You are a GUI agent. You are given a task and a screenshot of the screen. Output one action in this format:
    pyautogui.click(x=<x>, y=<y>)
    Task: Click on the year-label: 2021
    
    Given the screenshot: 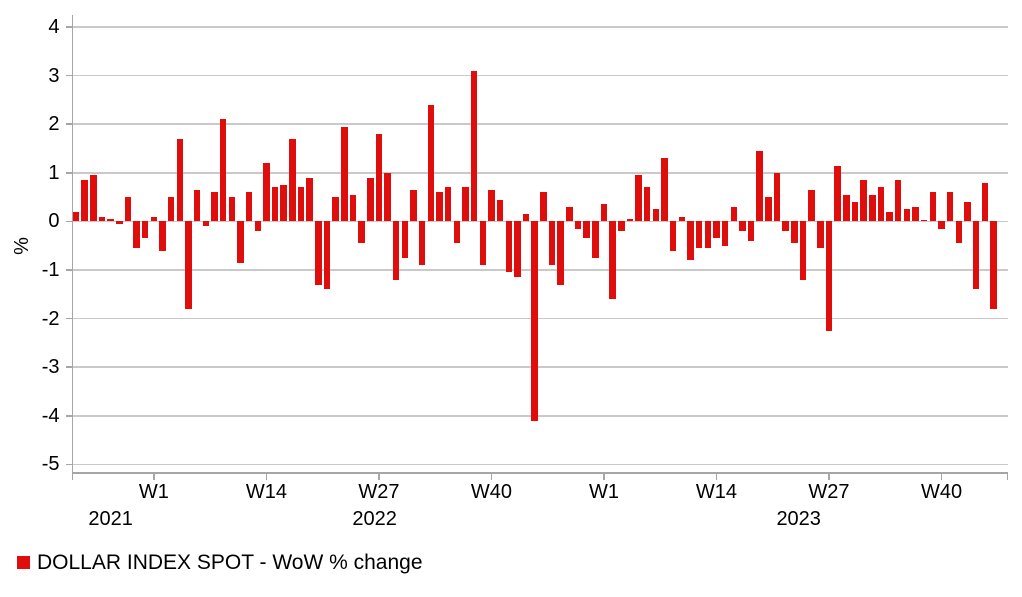 What is the action you would take?
    pyautogui.click(x=110, y=519)
    